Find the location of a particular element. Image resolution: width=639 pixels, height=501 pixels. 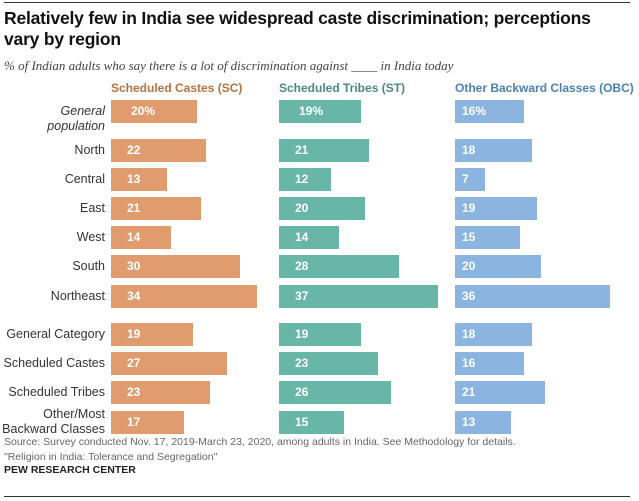

data-label: 12 is located at coordinates (302, 179).